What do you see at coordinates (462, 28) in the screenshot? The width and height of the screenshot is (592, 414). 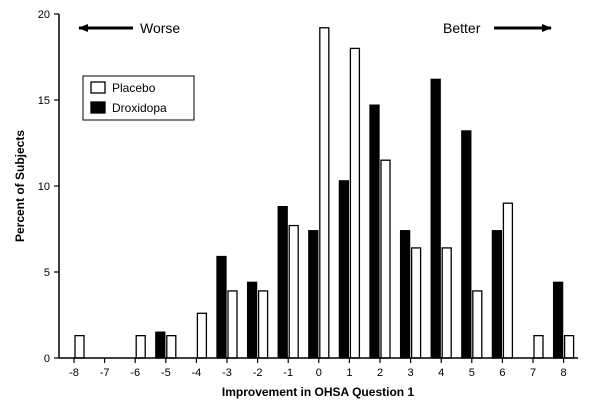 I see `annotation-better-label: Better` at bounding box center [462, 28].